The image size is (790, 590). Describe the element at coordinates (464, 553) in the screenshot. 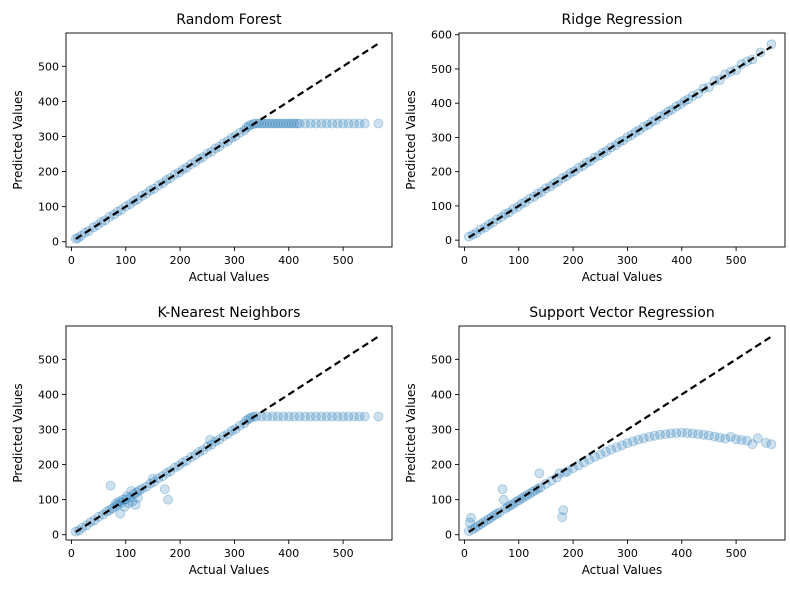

I see `x-tick-label: 0` at that location.